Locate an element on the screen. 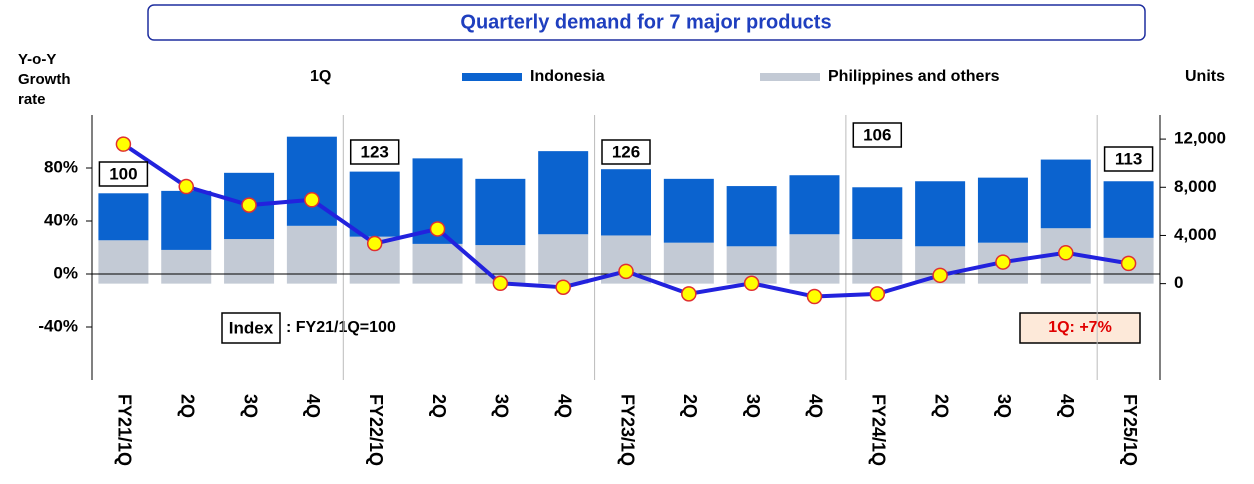 The height and width of the screenshot is (484, 1254). x-tick-label: FY22/1Q is located at coordinates (376, 430).